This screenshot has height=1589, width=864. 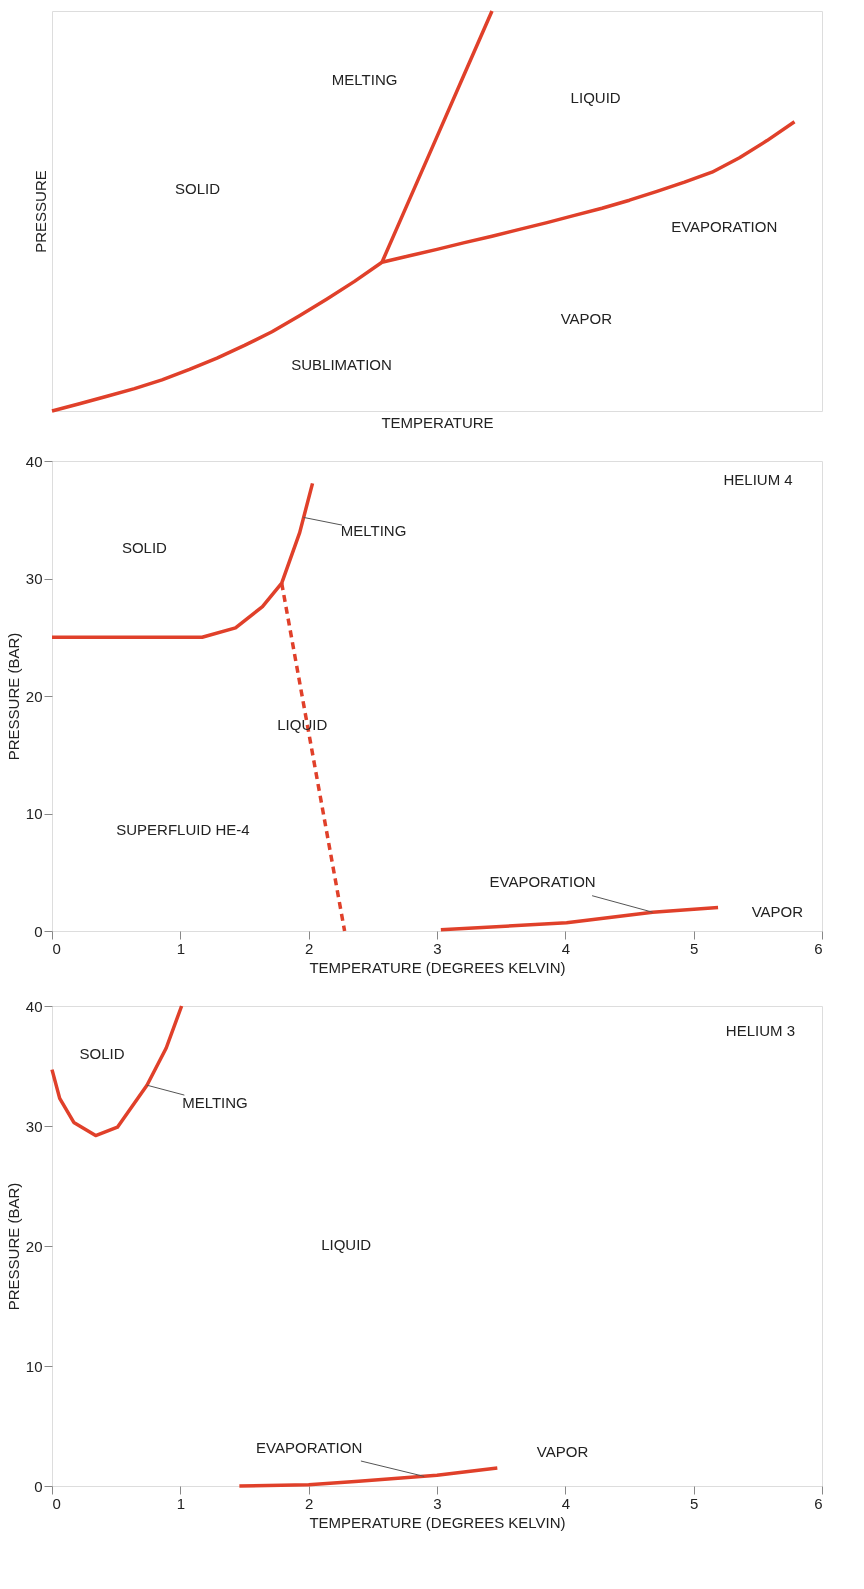 I want to click on annotation: HELIUM 3, so click(x=760, y=1031).